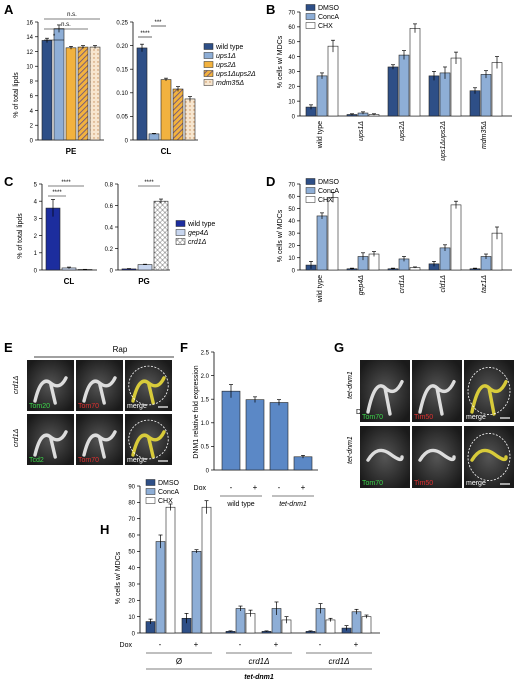  I want to click on panel-d-category: gep4Δ, so click(361, 285).